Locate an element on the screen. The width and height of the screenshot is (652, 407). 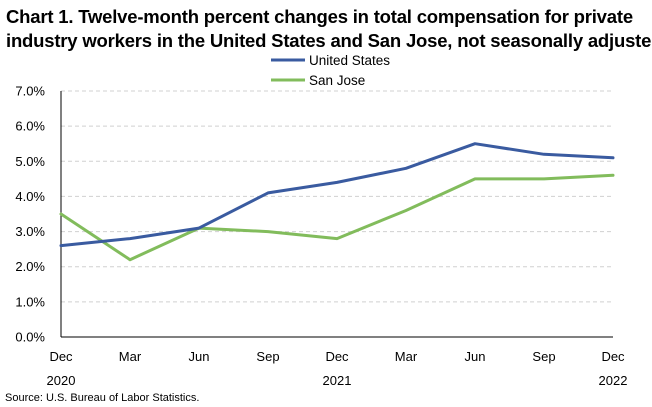
y-tick-label: 6.0% is located at coordinates (30, 126).